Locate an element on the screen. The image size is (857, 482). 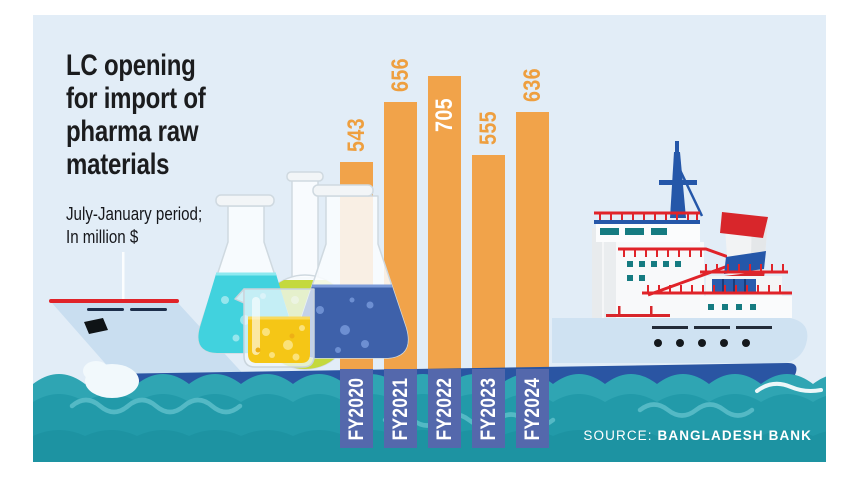
category-box-FY2020: FY2020 is located at coordinates (356, 408).